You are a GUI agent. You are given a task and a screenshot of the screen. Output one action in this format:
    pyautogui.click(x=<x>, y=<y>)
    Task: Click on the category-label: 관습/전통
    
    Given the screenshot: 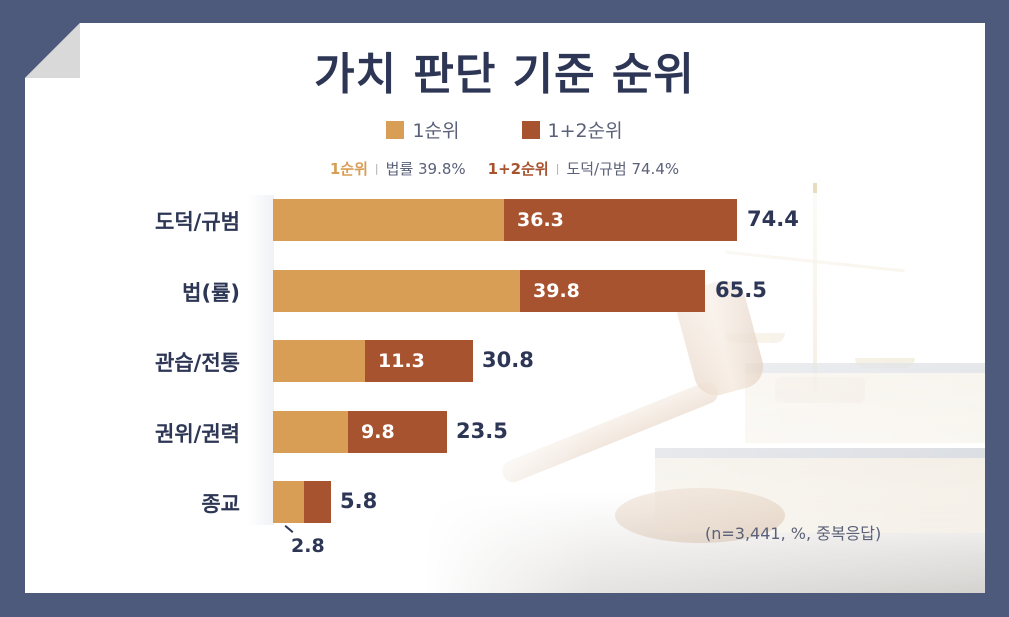 What is the action you would take?
    pyautogui.click(x=197, y=363)
    